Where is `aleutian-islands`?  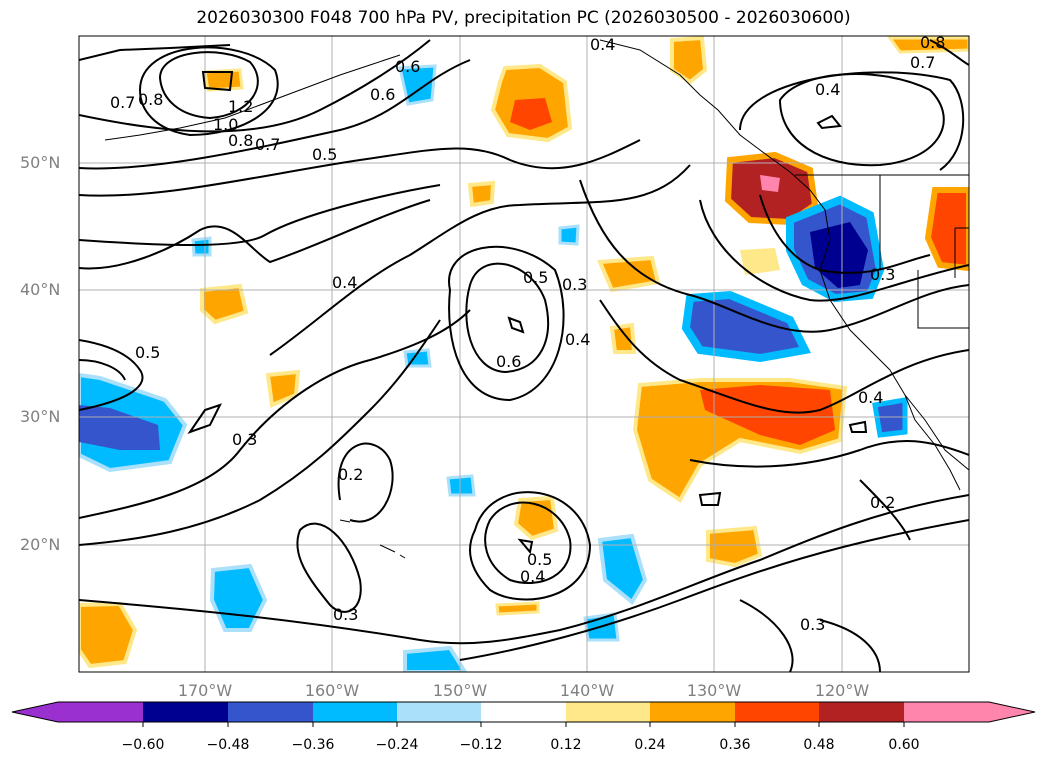 aleutian-islands is located at coordinates (252, 97).